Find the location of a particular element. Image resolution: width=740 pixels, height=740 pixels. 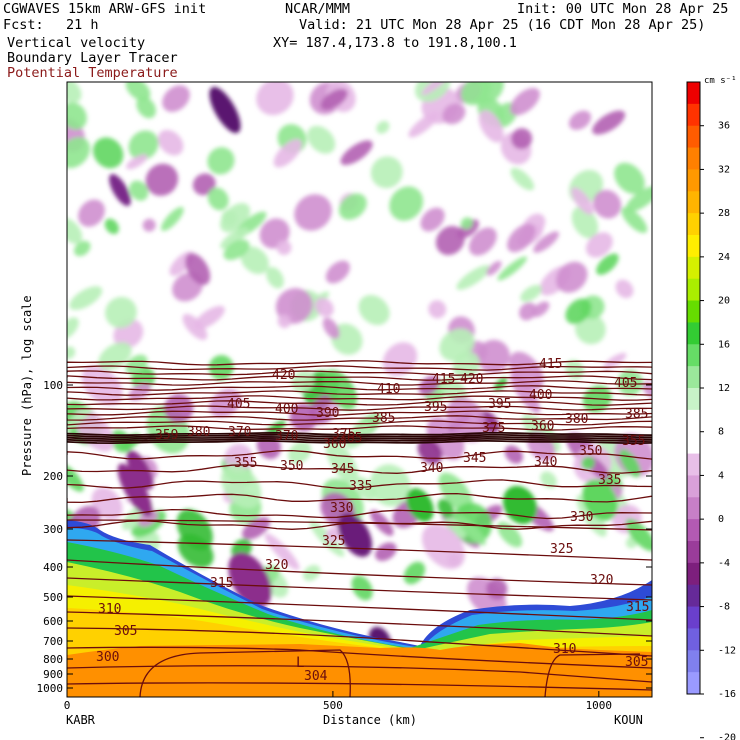

contour-label: 315 is located at coordinates (637, 607).